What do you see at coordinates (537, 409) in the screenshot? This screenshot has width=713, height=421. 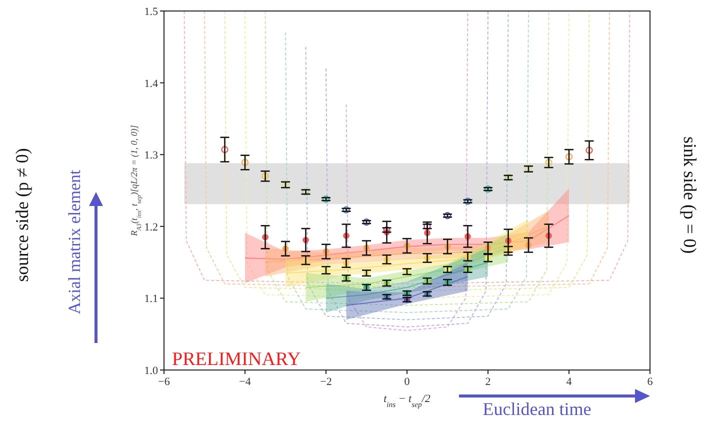 I see `text: Euclidean time` at bounding box center [537, 409].